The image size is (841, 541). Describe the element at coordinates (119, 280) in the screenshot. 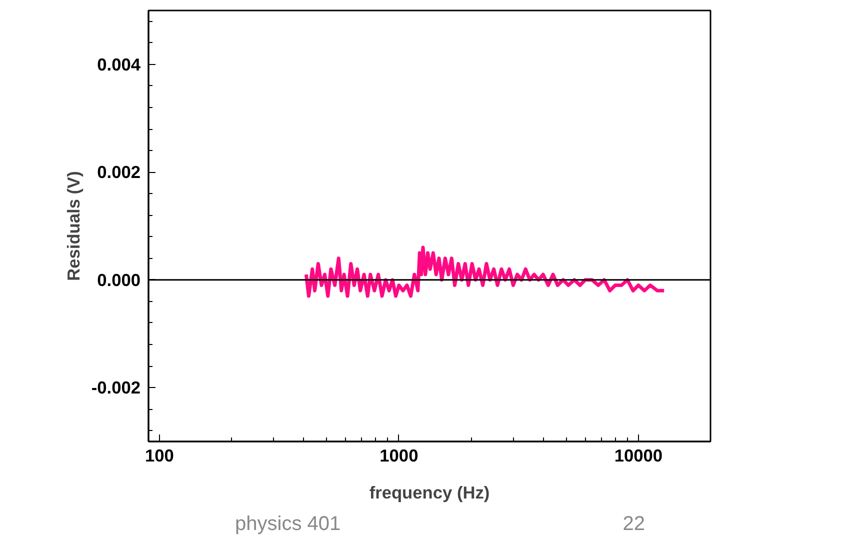

I see `y-tick-label: 0.000` at that location.